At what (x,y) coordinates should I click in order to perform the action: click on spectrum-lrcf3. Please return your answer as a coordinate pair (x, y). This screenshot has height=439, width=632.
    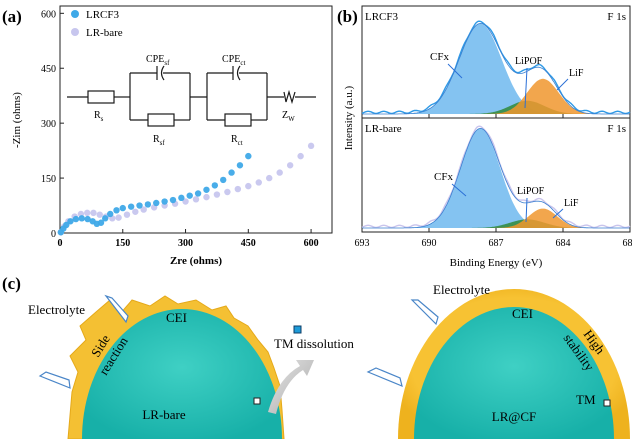
    Looking at the image, I should click on (496, 67).